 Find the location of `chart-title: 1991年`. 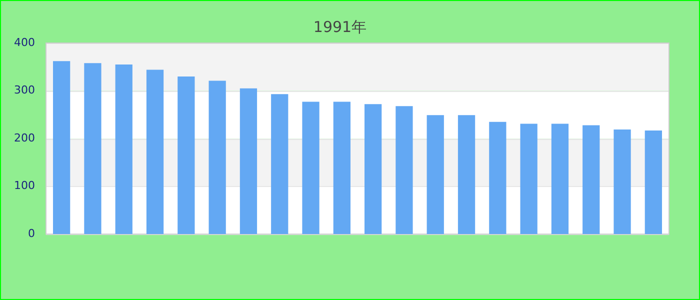

chart-title: 1991年 is located at coordinates (340, 27).